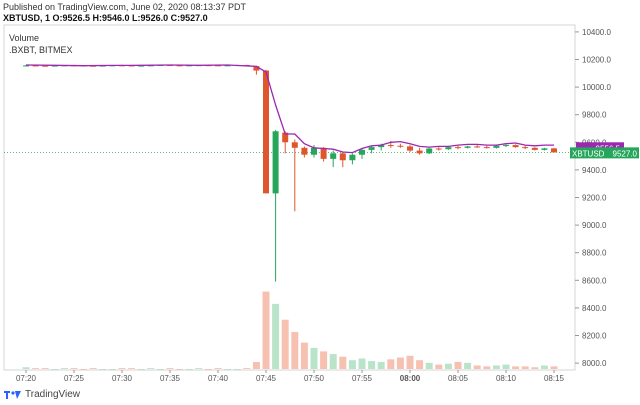 The image size is (640, 405). I want to click on x-tick-label: 07:50, so click(314, 378).